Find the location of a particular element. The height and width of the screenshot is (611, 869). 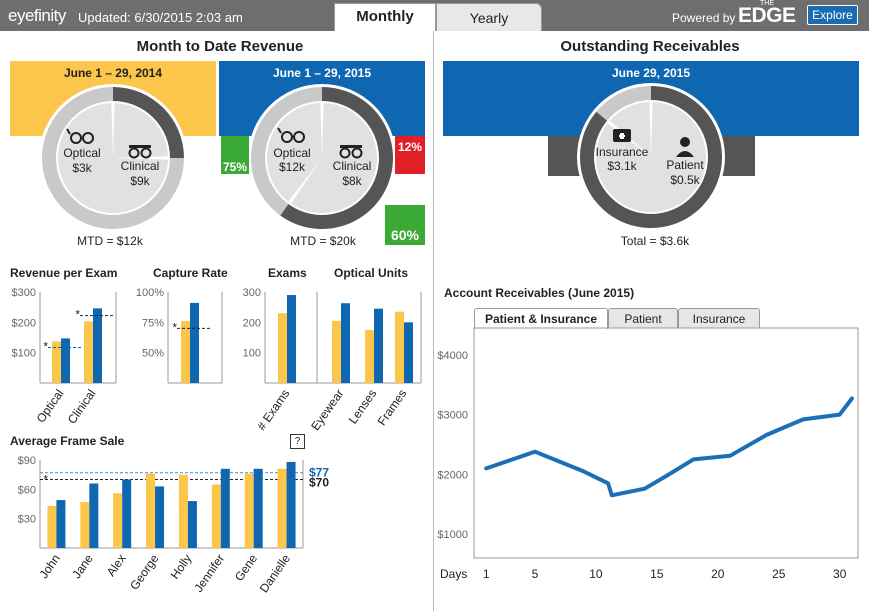

rpe-cat-1: Clinical is located at coordinates (82, 407).